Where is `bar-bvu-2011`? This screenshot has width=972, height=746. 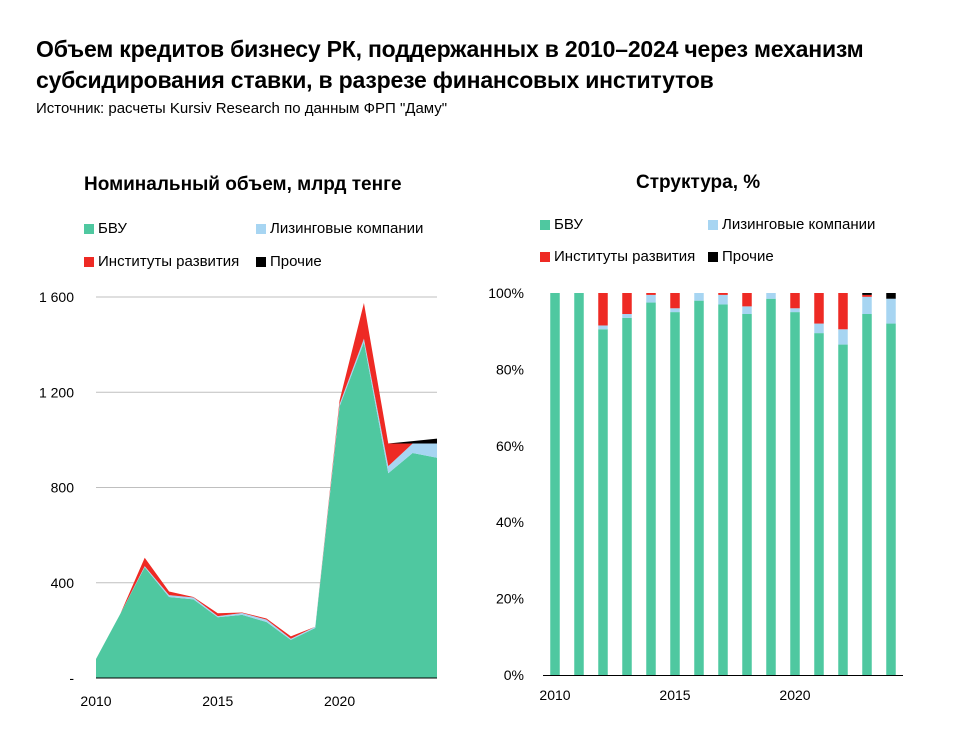 bar-bvu-2011 is located at coordinates (579, 484).